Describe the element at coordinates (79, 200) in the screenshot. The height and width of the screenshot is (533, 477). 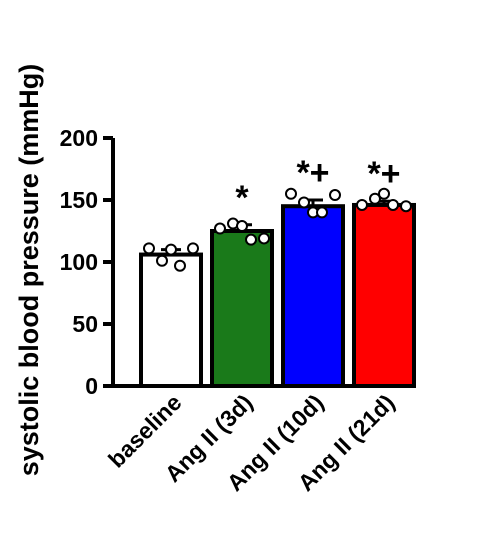
I see `y-tick-label: 150` at that location.